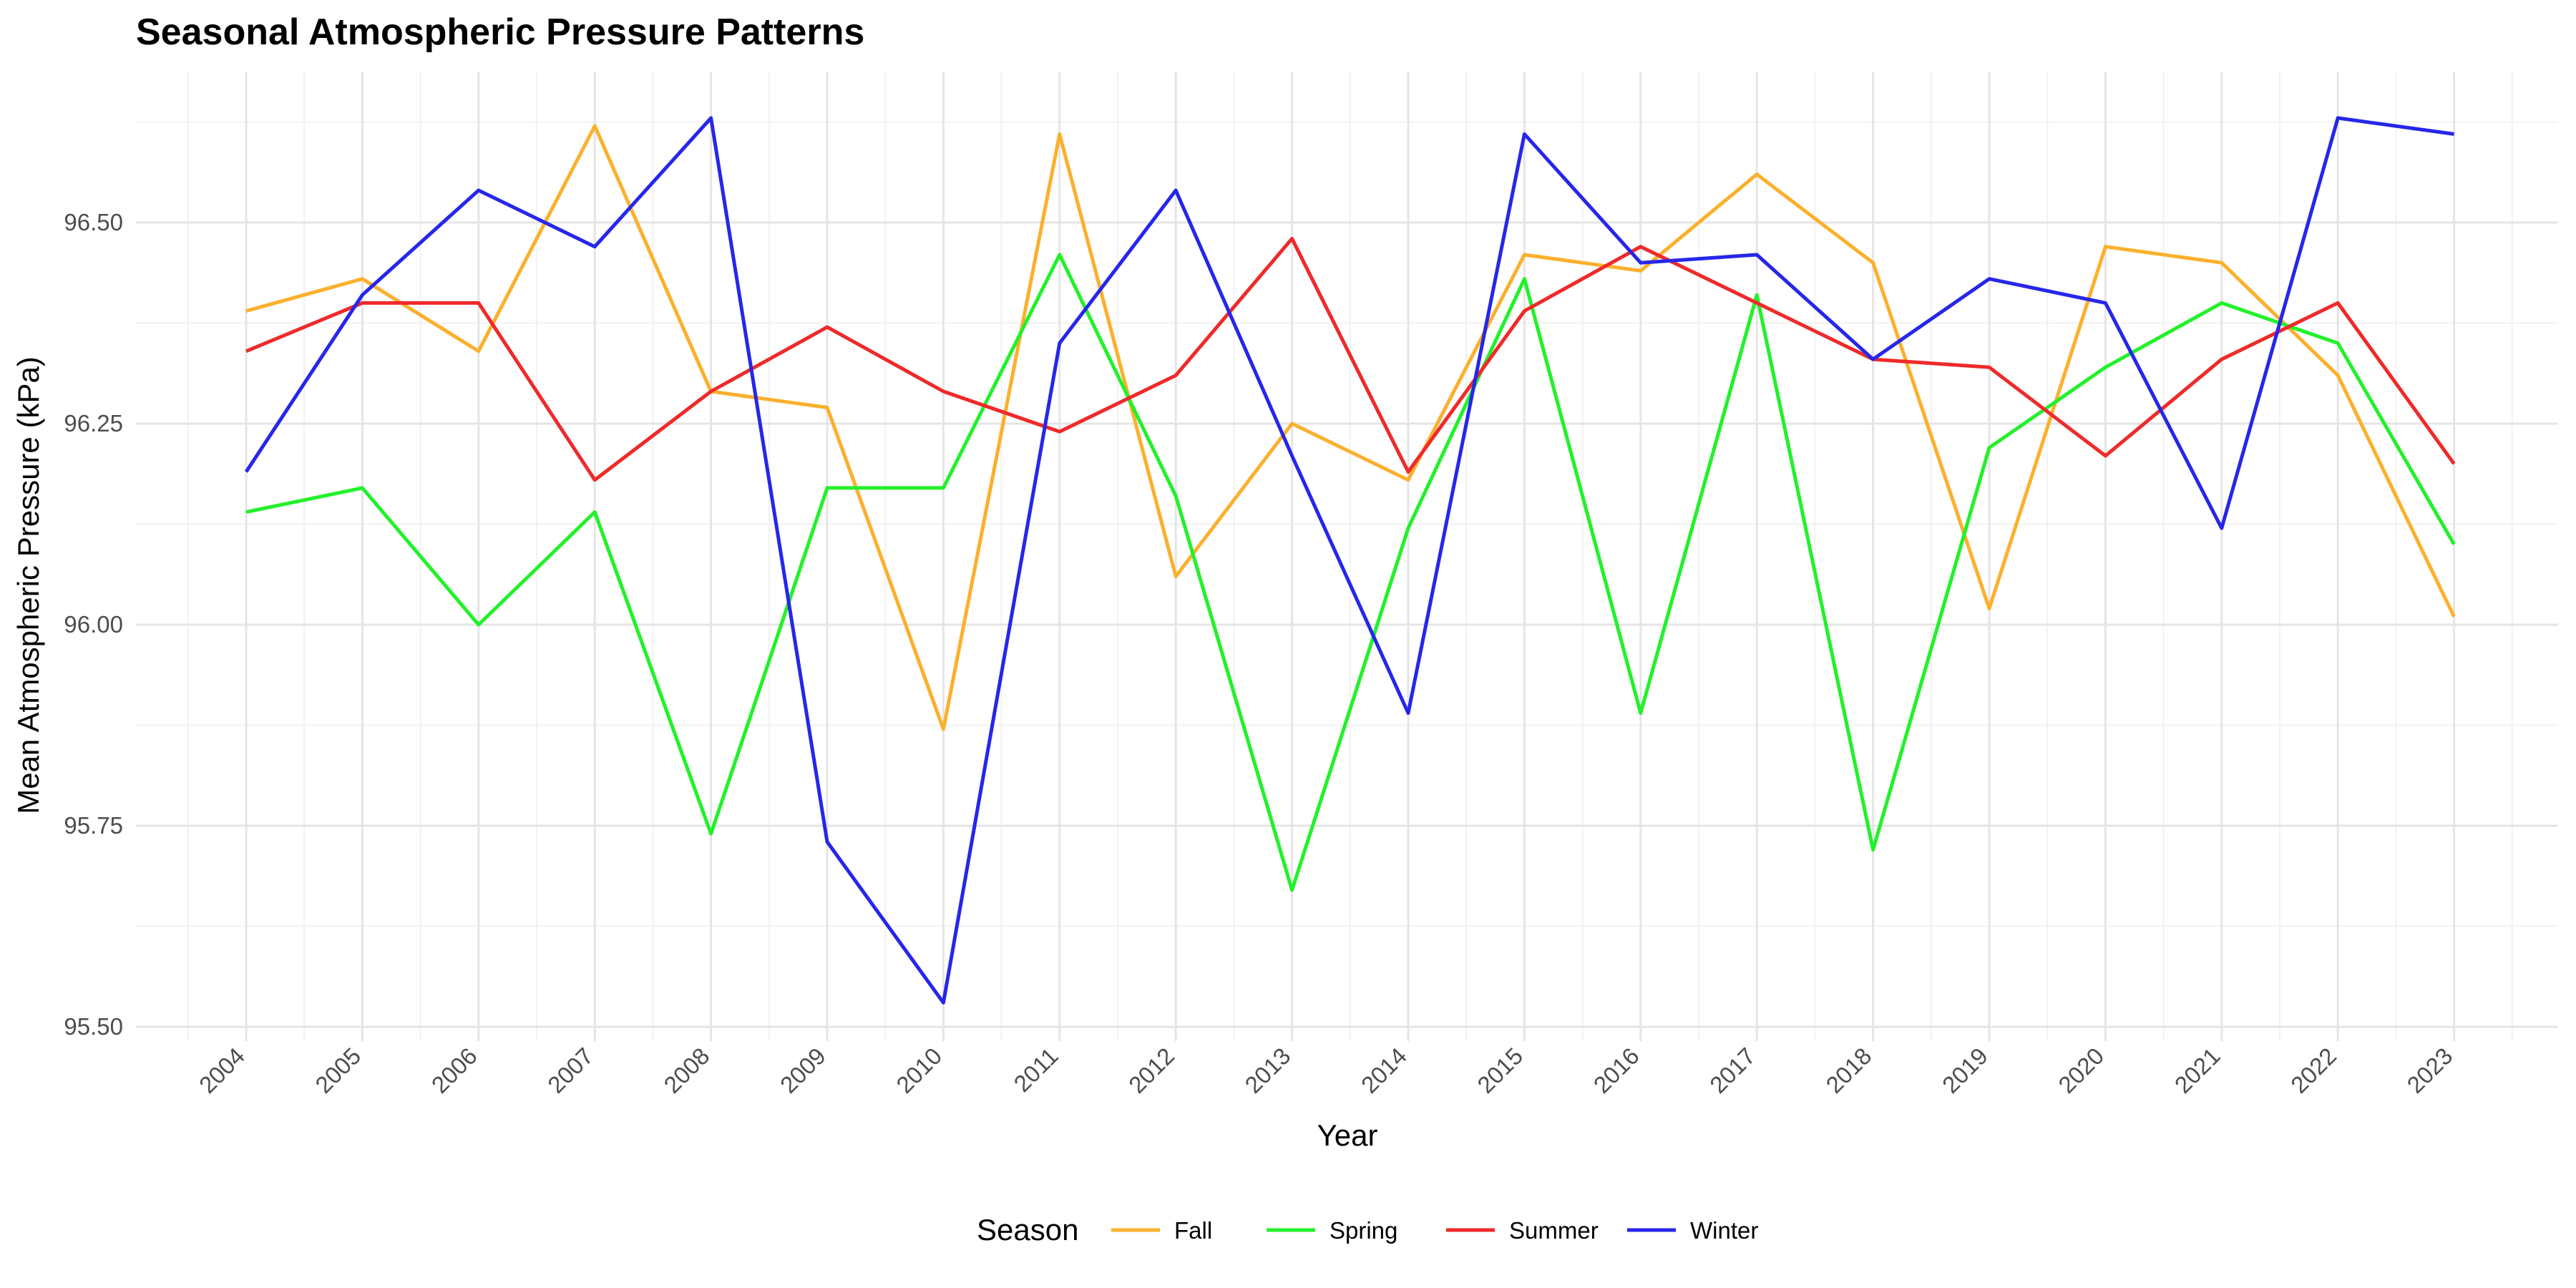 This screenshot has width=2576, height=1288. What do you see at coordinates (1027, 1229) in the screenshot?
I see `legend-title: Season` at bounding box center [1027, 1229].